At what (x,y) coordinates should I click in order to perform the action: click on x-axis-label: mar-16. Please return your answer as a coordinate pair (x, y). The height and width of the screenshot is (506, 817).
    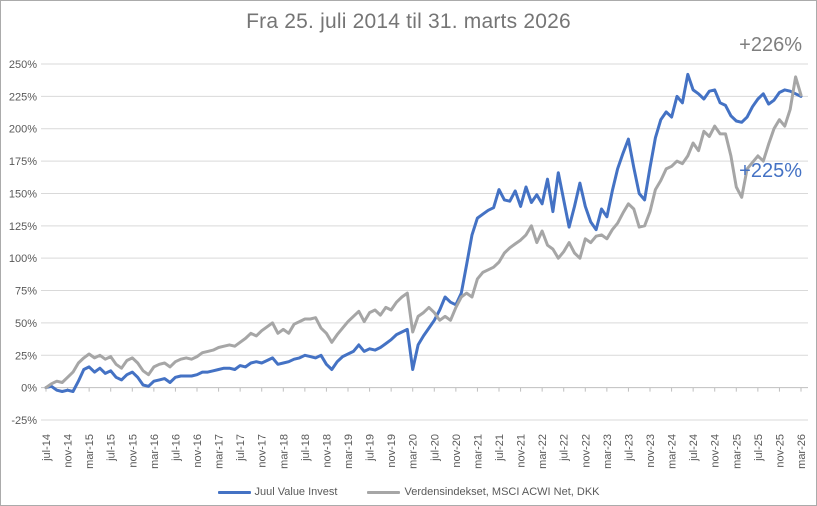
    Looking at the image, I should click on (155, 451).